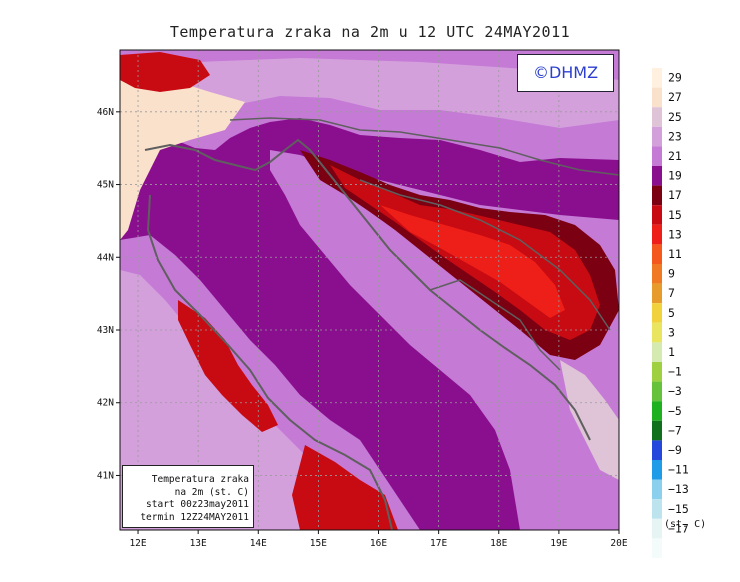 This screenshot has height=582, width=740. What do you see at coordinates (105, 475) in the screenshot?
I see `y-tick-label: 41N` at bounding box center [105, 475].